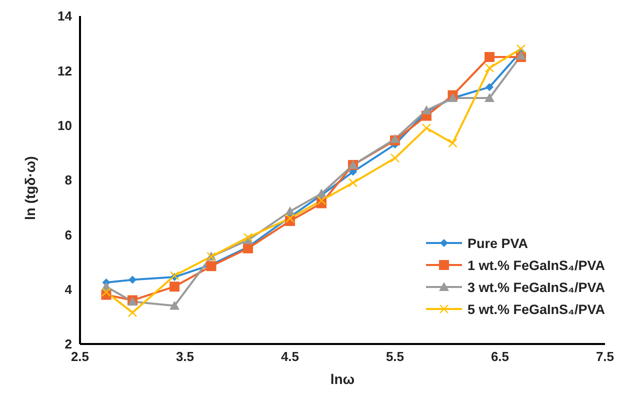 This screenshot has width=627, height=407. I want to click on x-tick-label: 7.5, so click(605, 356).